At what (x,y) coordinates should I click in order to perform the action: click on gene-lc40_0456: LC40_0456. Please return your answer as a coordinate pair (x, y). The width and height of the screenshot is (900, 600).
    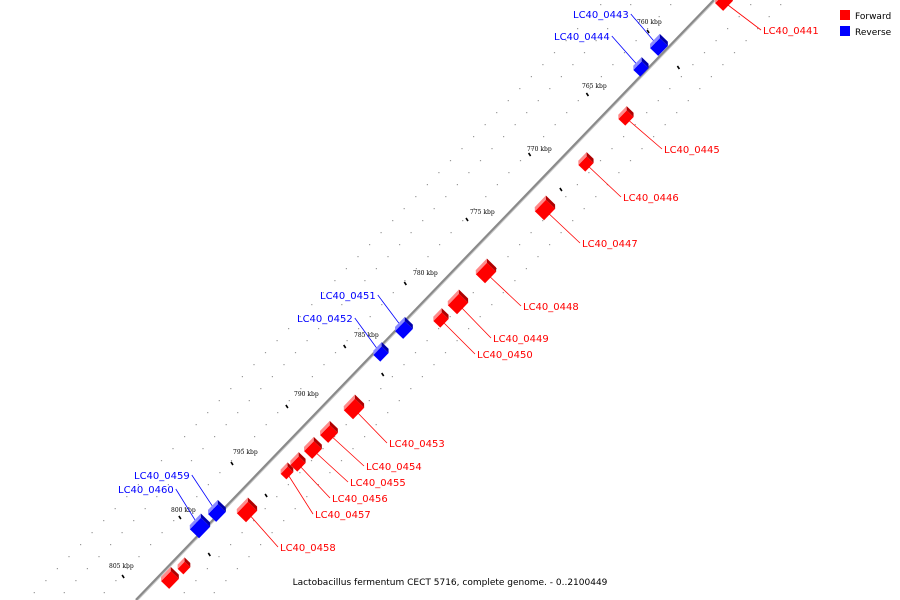
    Looking at the image, I should click on (338, 478).